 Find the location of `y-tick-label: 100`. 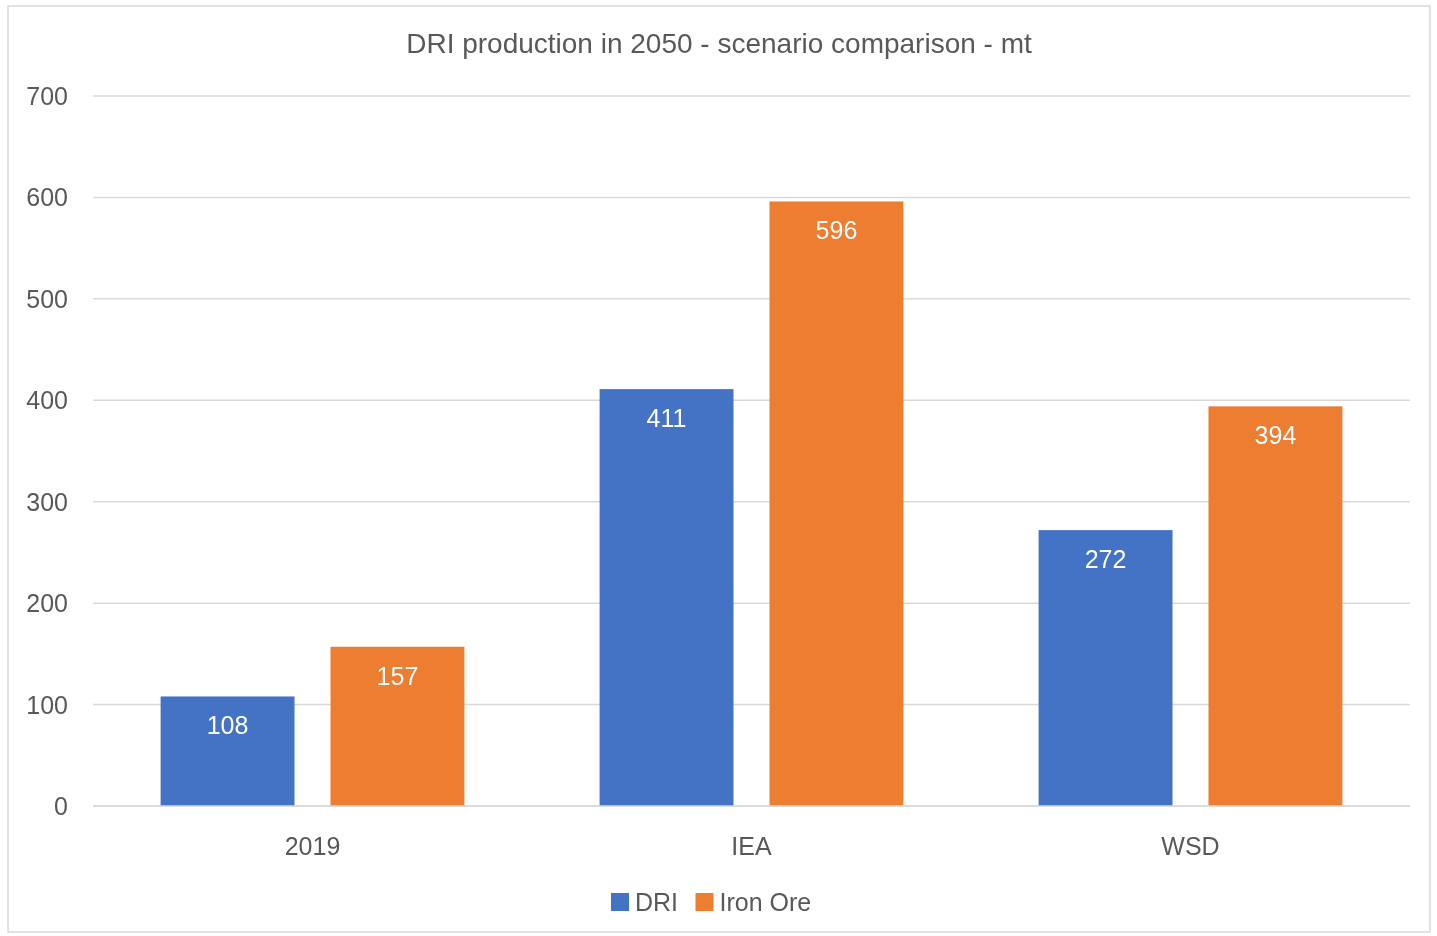

y-tick-label: 100 is located at coordinates (47, 704).